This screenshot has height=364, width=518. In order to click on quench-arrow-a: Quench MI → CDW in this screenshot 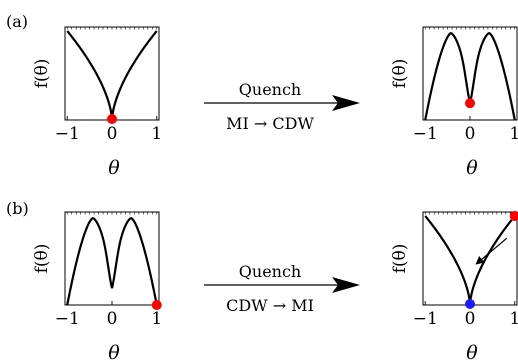, I will do `click(282, 106)`.